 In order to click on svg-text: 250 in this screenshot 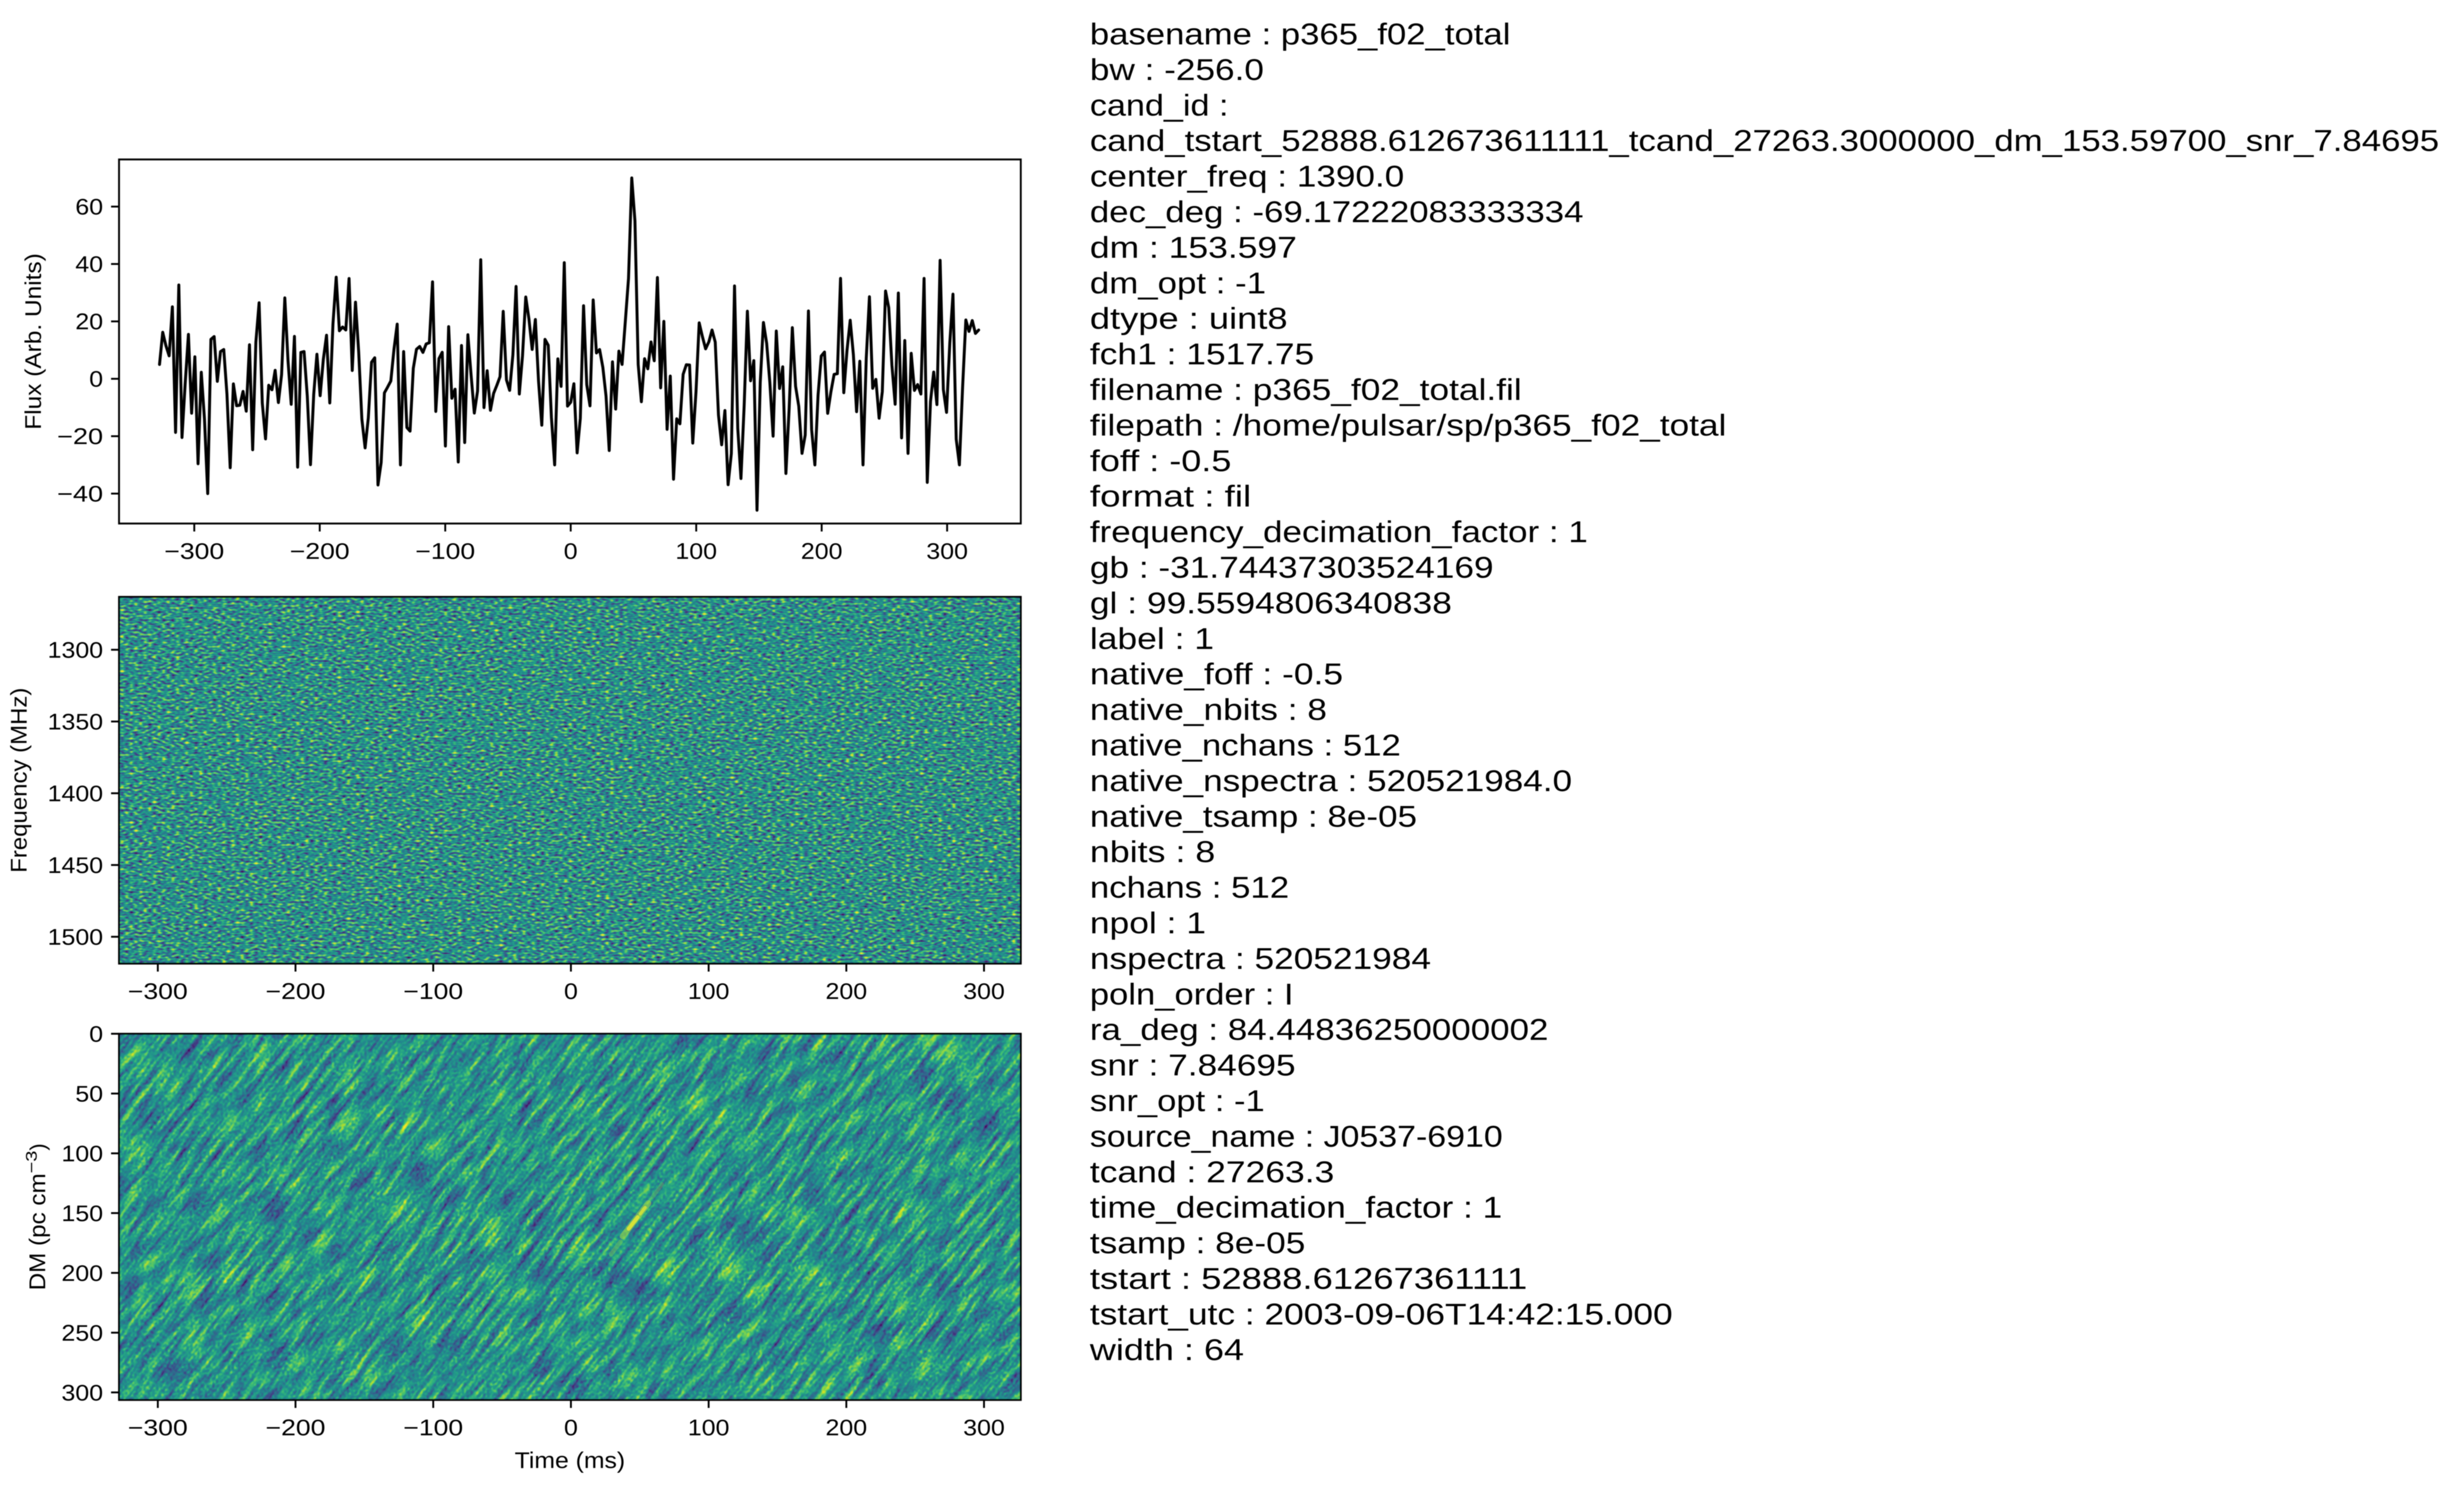, I will do `click(82, 1334)`.